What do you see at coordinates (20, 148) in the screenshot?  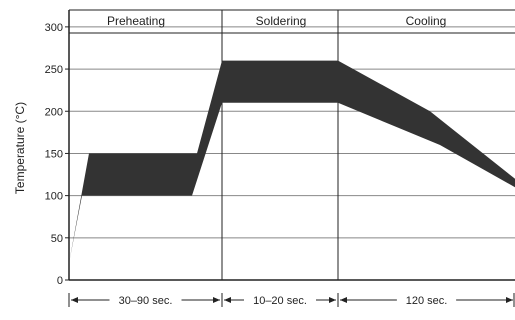 I see `y-axis-label: Temperature (°C)` at bounding box center [20, 148].